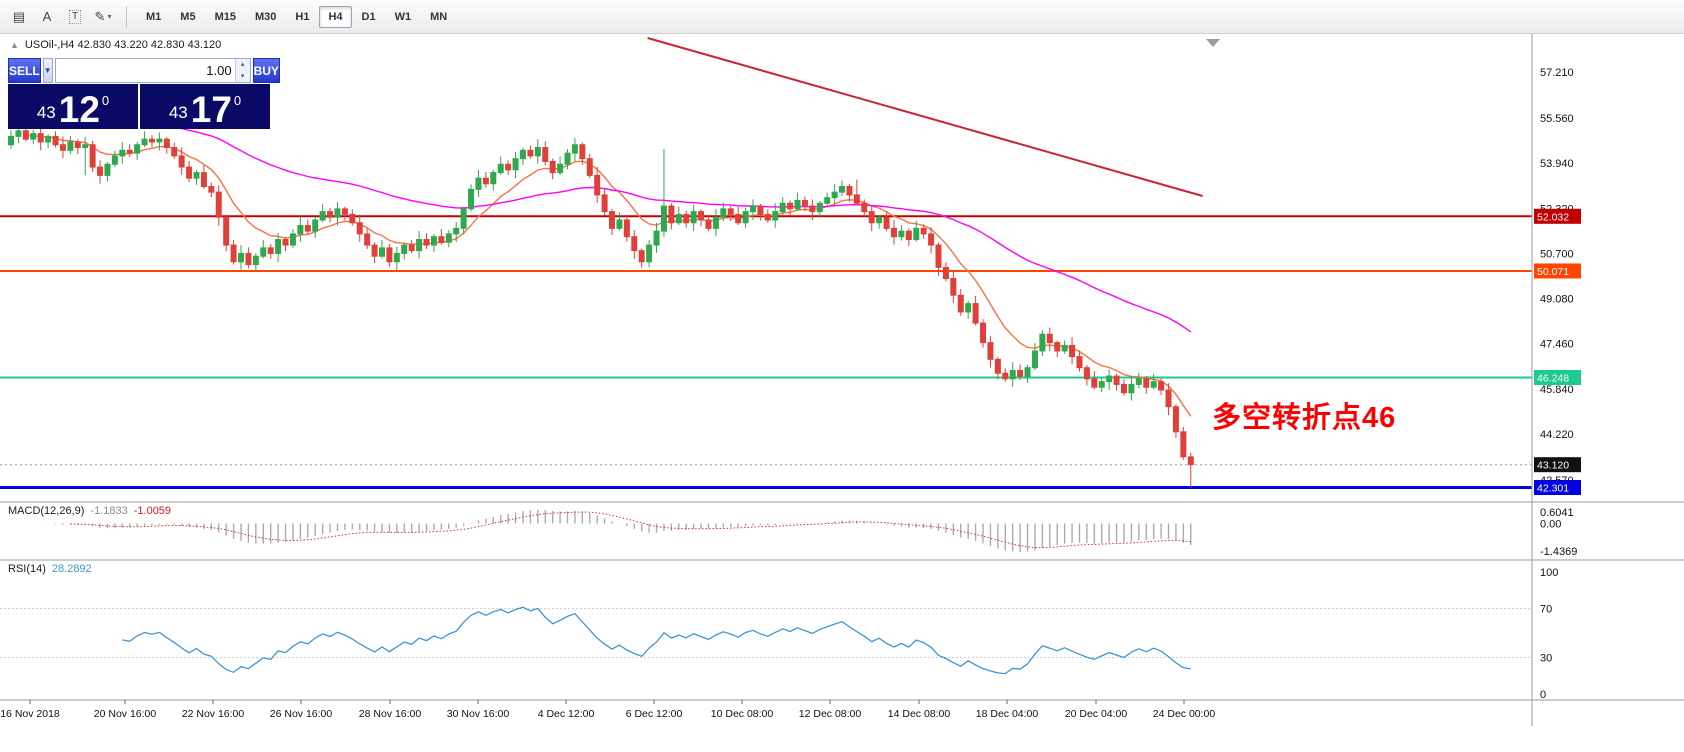  I want to click on timeframe-button-m15: M15, so click(225, 17).